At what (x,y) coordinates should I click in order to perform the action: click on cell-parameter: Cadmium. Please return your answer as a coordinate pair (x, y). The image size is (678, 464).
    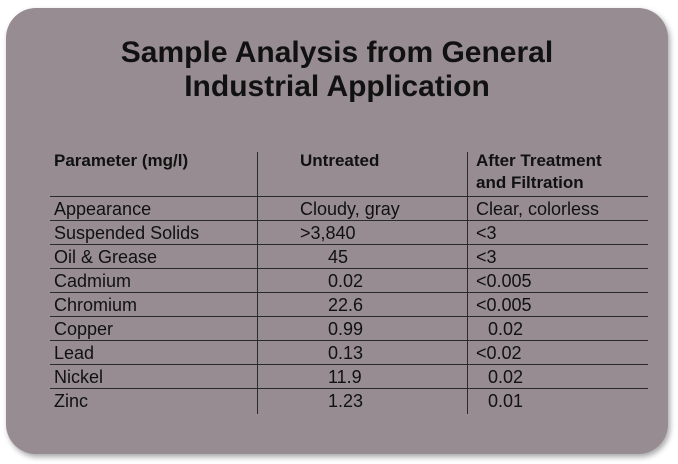
    Looking at the image, I should click on (93, 281).